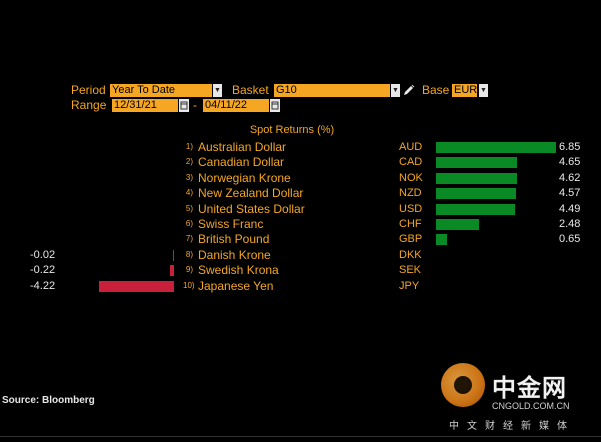 The width and height of the screenshot is (601, 442). What do you see at coordinates (411, 208) in the screenshot?
I see `currency-code: USD` at bounding box center [411, 208].